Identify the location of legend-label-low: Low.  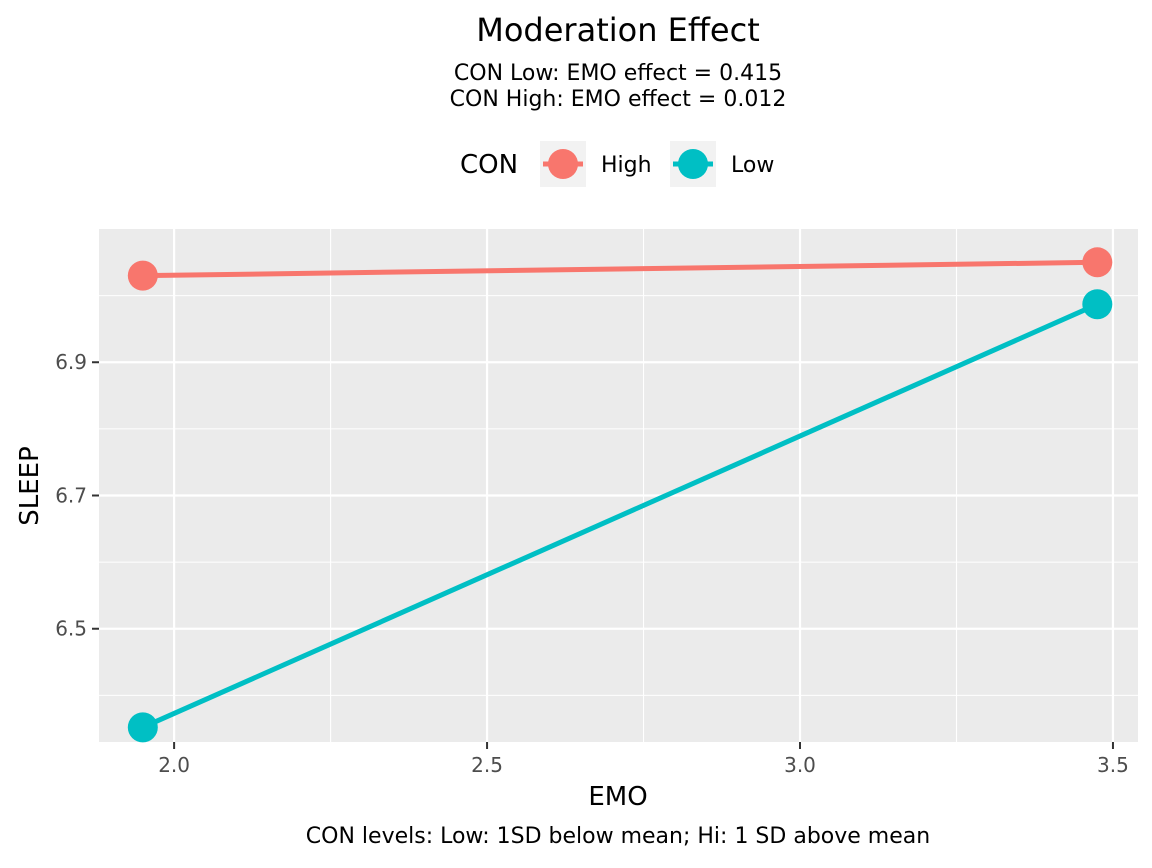
(752, 165).